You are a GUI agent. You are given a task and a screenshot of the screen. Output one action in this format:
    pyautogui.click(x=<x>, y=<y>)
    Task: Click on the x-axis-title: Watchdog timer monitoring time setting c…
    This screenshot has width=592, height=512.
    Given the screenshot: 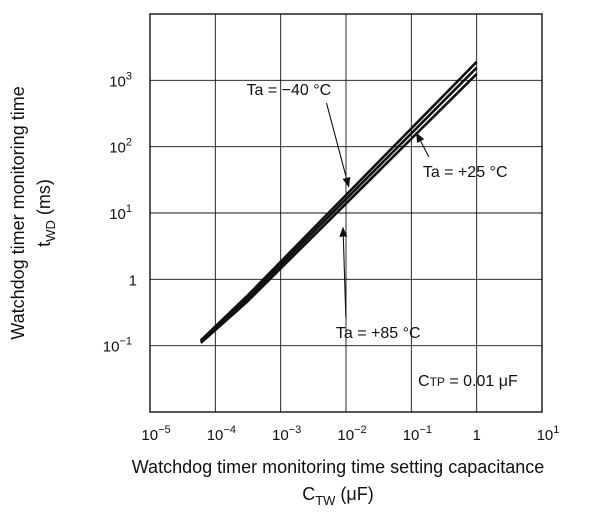 What is the action you would take?
    pyautogui.click(x=338, y=467)
    